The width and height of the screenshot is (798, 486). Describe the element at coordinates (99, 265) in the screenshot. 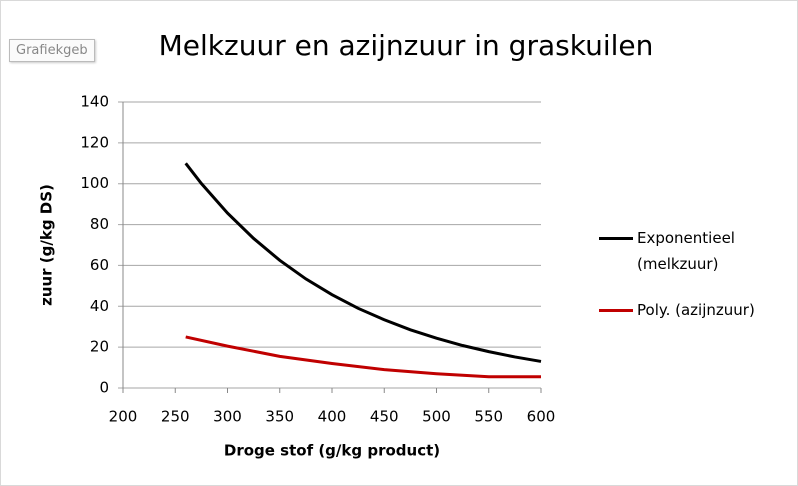

I see `y-tick-label: 60` at that location.